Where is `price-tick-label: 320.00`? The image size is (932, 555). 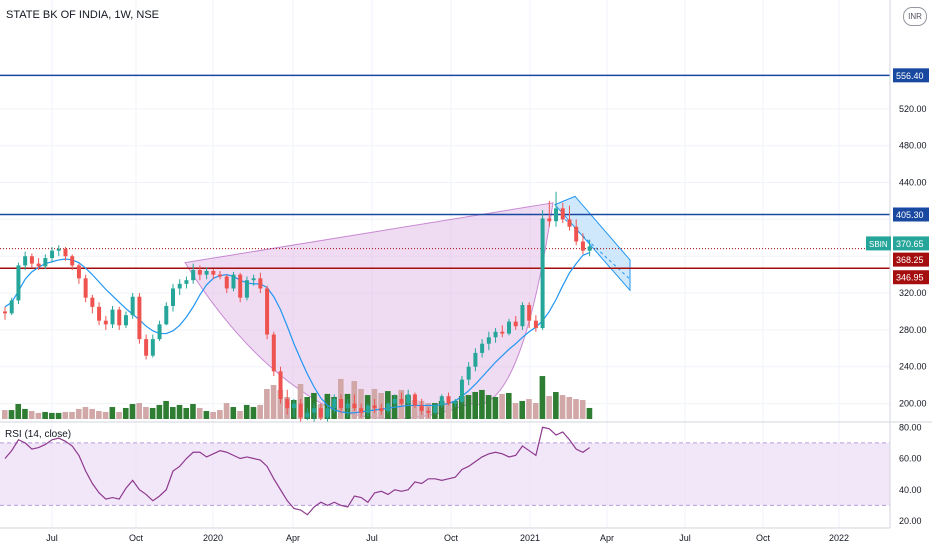 price-tick-label: 320.00 is located at coordinates (913, 293).